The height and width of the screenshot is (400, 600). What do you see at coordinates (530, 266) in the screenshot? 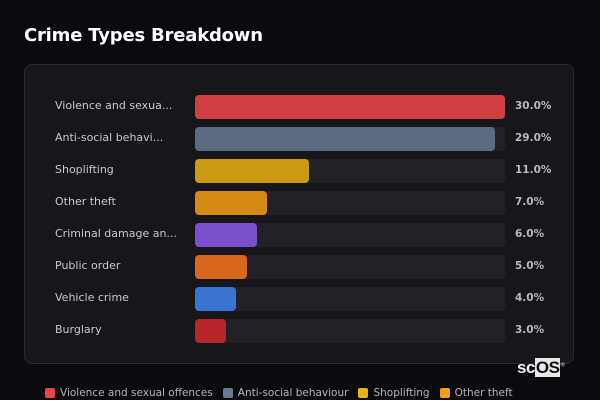
I see `bar-value: 5.0%` at bounding box center [530, 266].